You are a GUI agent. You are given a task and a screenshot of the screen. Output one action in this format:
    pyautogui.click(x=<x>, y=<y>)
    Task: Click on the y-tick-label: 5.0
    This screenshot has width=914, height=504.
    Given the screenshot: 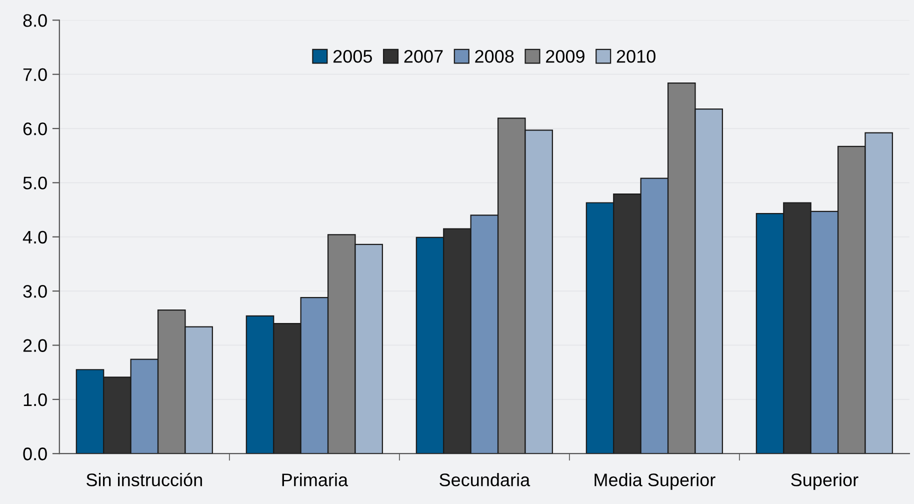 What is the action you would take?
    pyautogui.click(x=35, y=183)
    